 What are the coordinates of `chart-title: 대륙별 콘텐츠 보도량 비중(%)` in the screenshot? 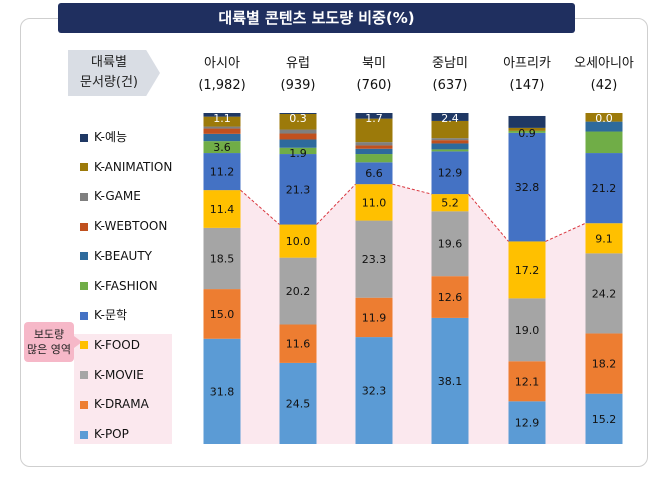 It's located at (316, 18).